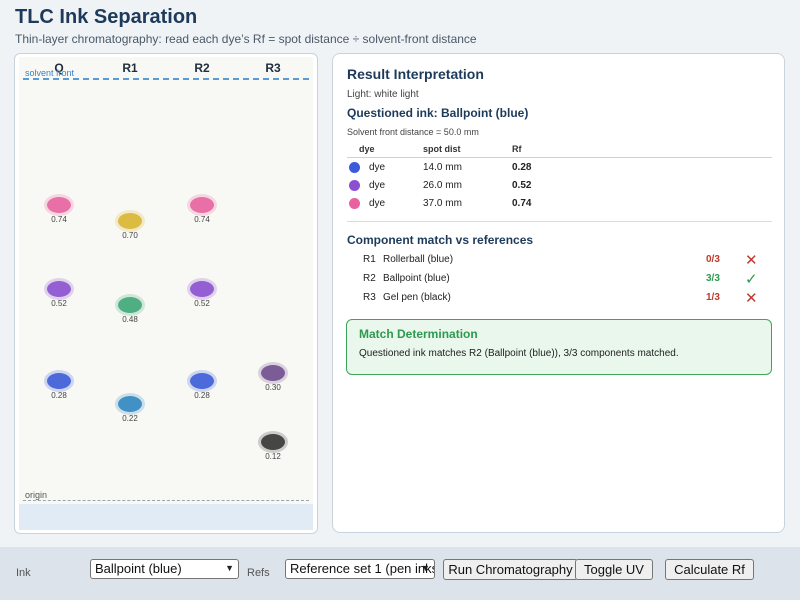  What do you see at coordinates (130, 235) in the screenshot?
I see `tlc-spot-rf-label: 0.70` at bounding box center [130, 235].